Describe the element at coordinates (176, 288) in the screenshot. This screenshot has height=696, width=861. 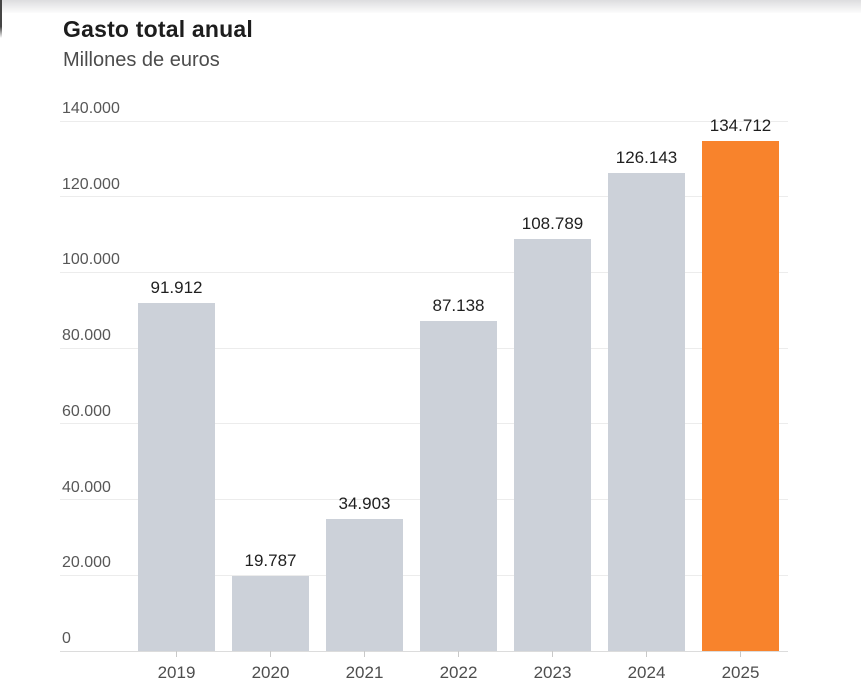
I see `bar-value-label: 91.912` at that location.